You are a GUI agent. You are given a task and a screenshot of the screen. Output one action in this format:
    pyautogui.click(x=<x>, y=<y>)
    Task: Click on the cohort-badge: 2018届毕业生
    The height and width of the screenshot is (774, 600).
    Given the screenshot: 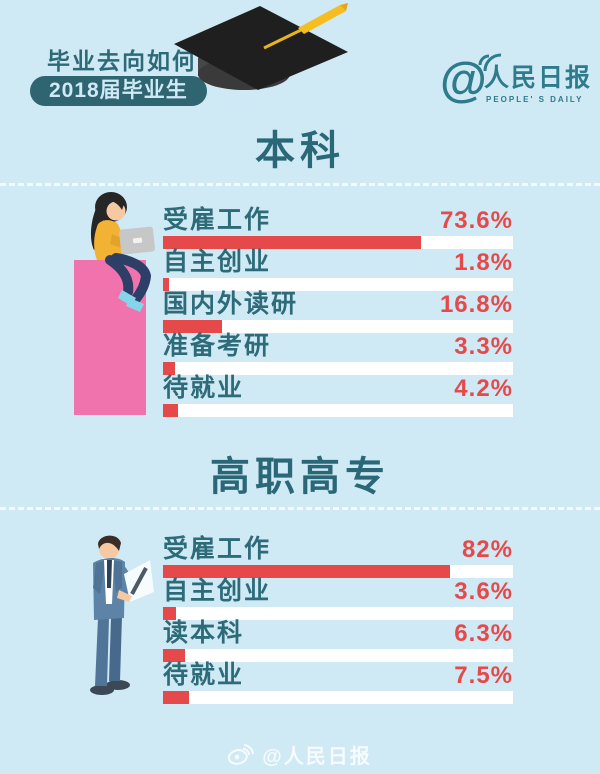 What is the action you would take?
    pyautogui.click(x=118, y=91)
    